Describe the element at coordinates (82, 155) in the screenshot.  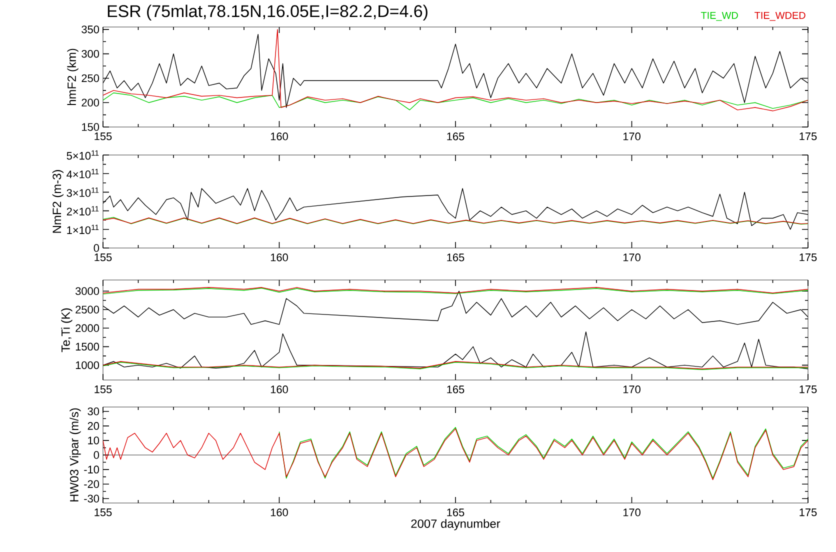
I see `y-tick-label: 5×10$^{11}$` at that location.